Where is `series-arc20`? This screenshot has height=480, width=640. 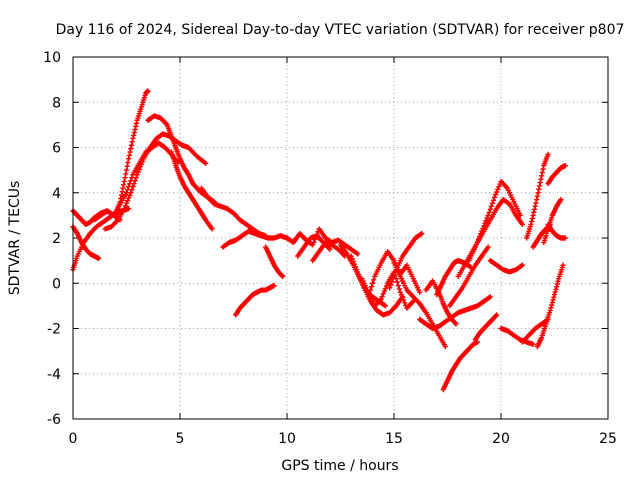
series-arc20 is located at coordinates (406, 260).